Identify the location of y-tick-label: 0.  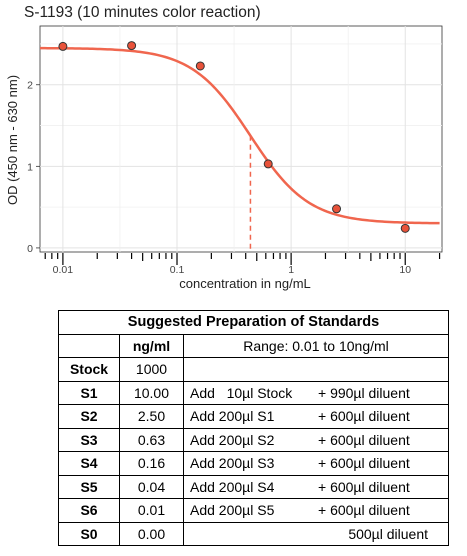
(30, 249).